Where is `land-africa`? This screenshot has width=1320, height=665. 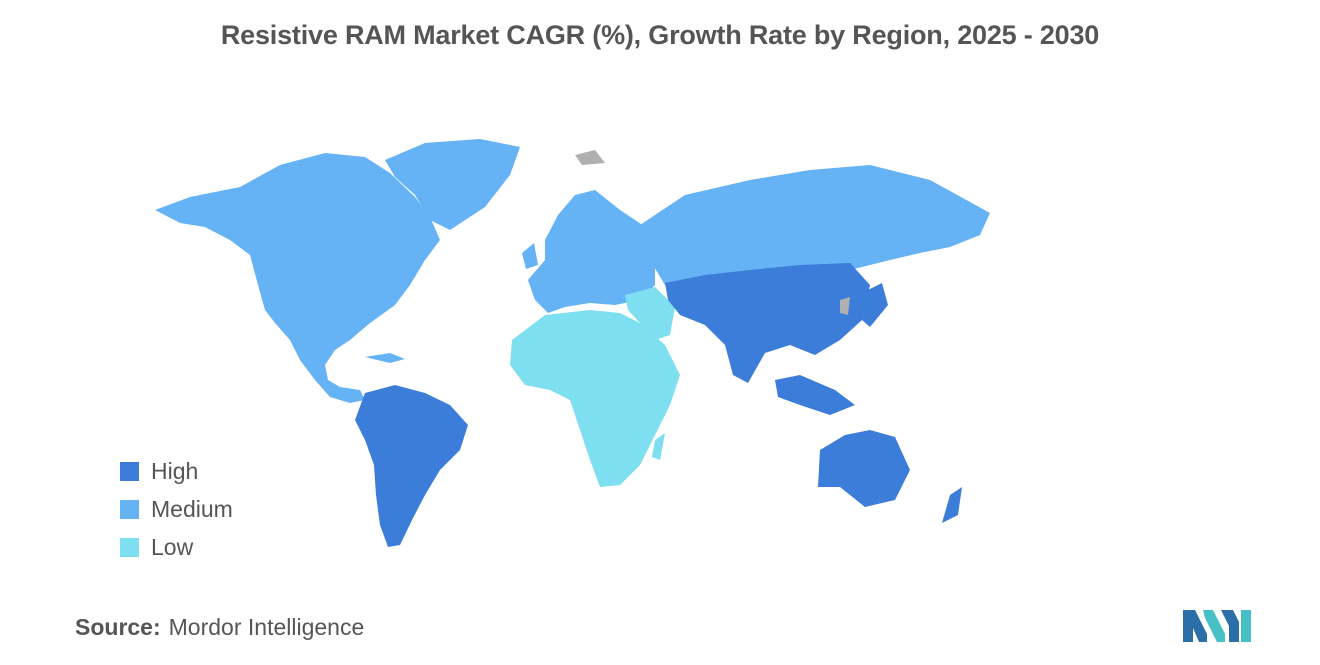 land-africa is located at coordinates (595, 398).